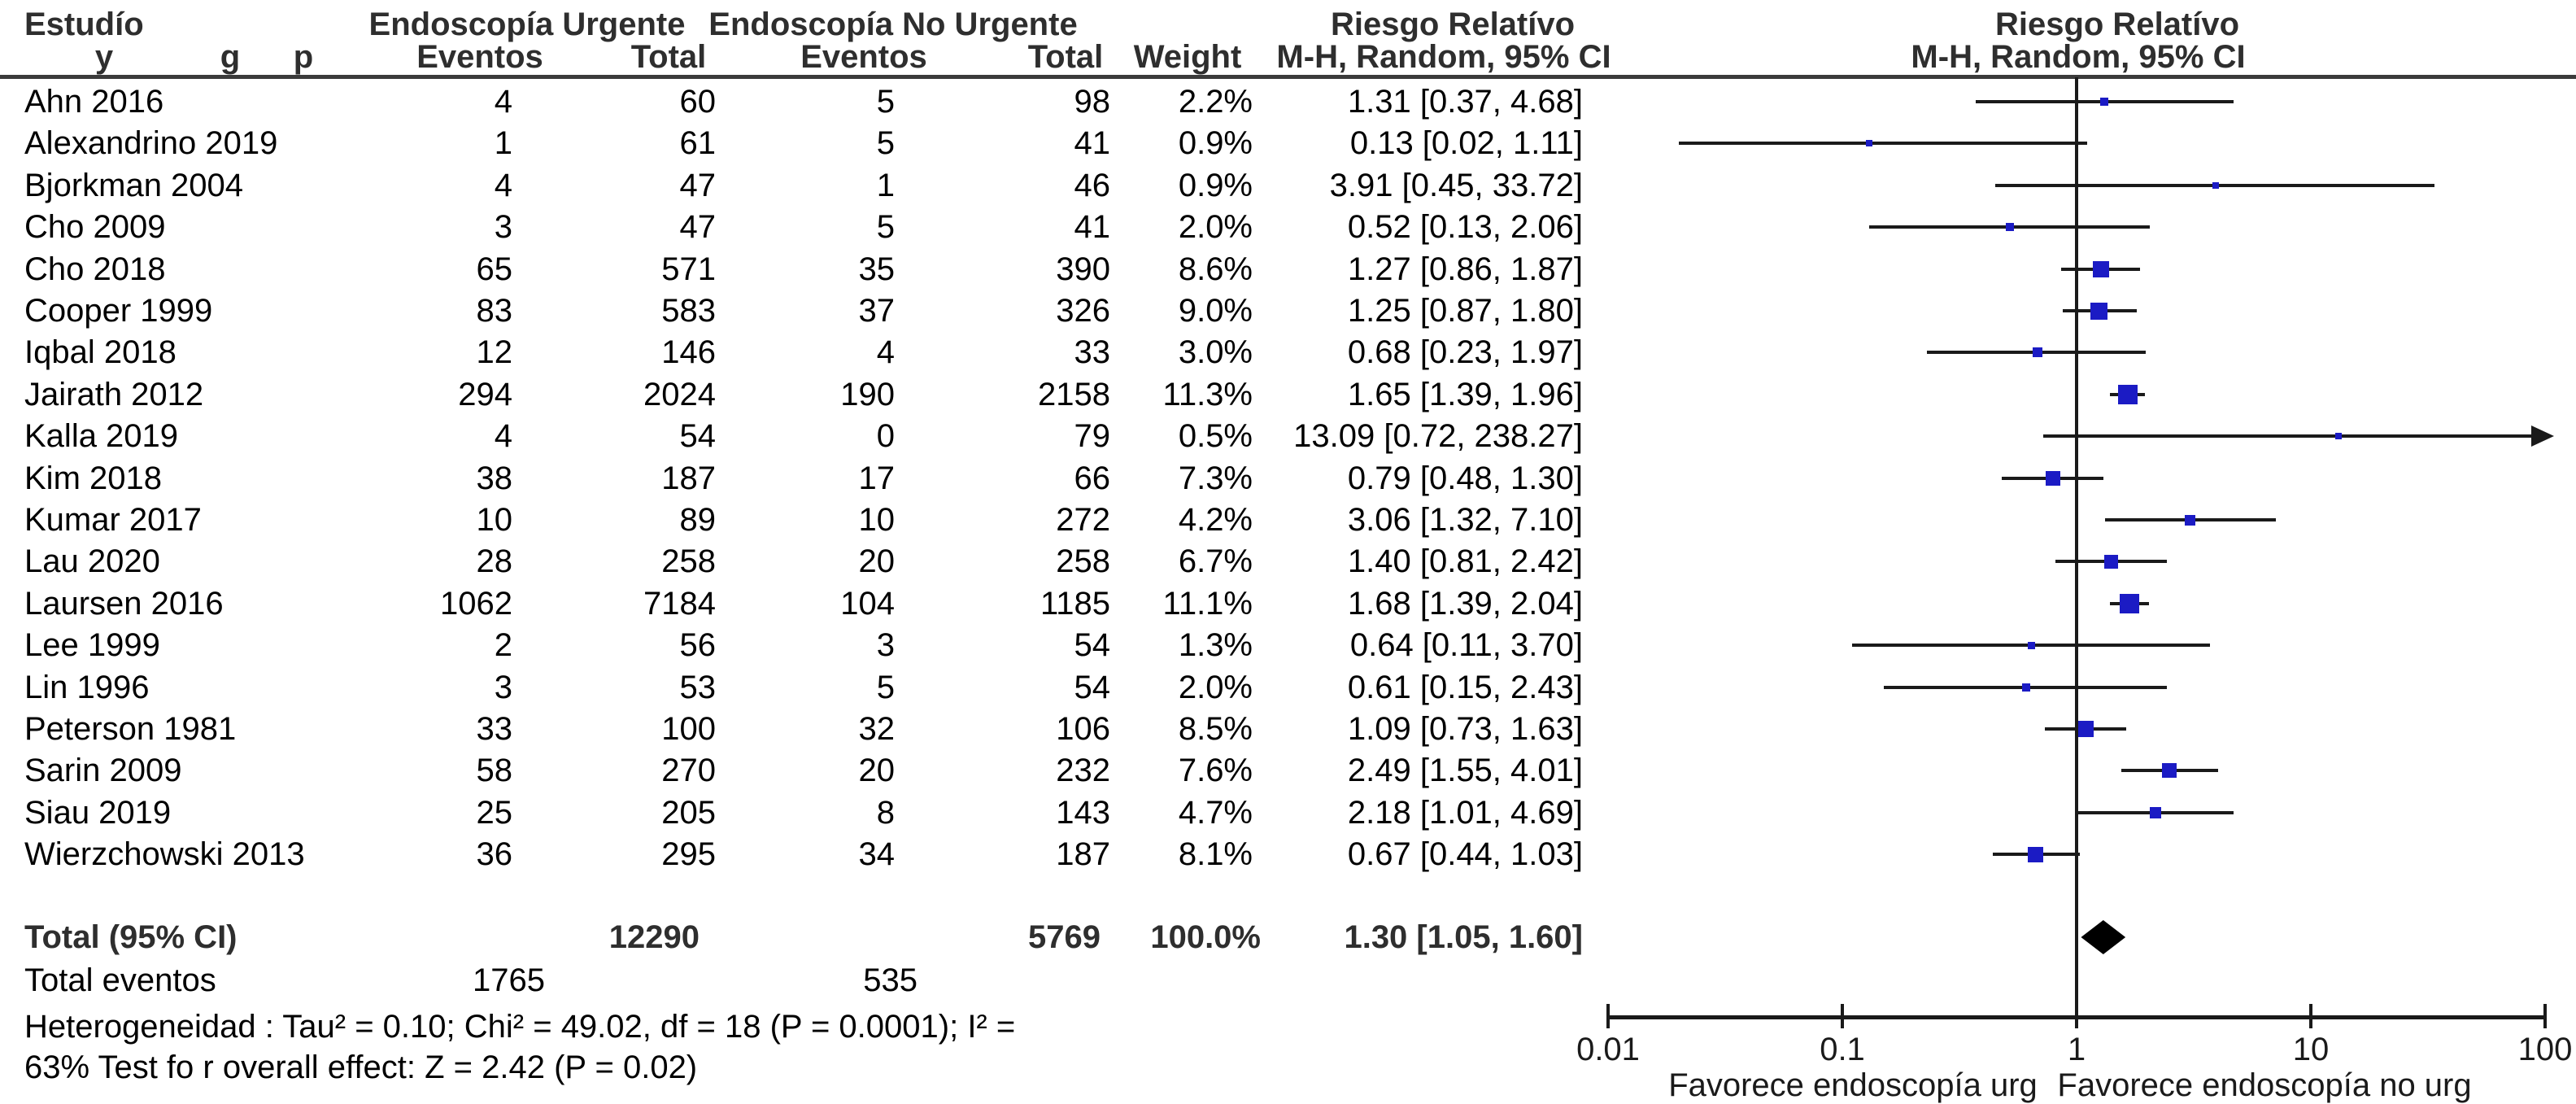 The height and width of the screenshot is (1104, 2576). Describe the element at coordinates (503, 228) in the screenshot. I see `events-urgent-value: 3` at that location.